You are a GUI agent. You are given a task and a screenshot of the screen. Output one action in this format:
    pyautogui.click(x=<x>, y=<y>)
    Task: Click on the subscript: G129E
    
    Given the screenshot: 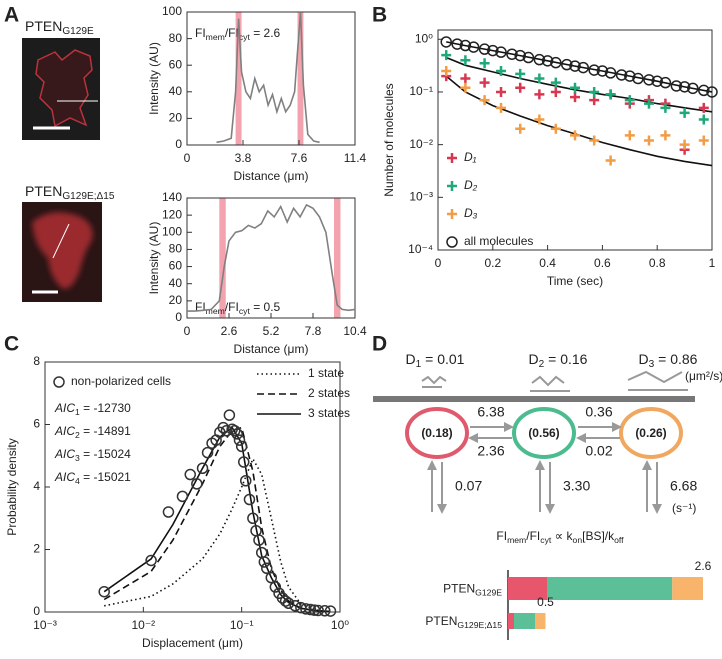 What is the action you would take?
    pyautogui.click(x=78, y=31)
    